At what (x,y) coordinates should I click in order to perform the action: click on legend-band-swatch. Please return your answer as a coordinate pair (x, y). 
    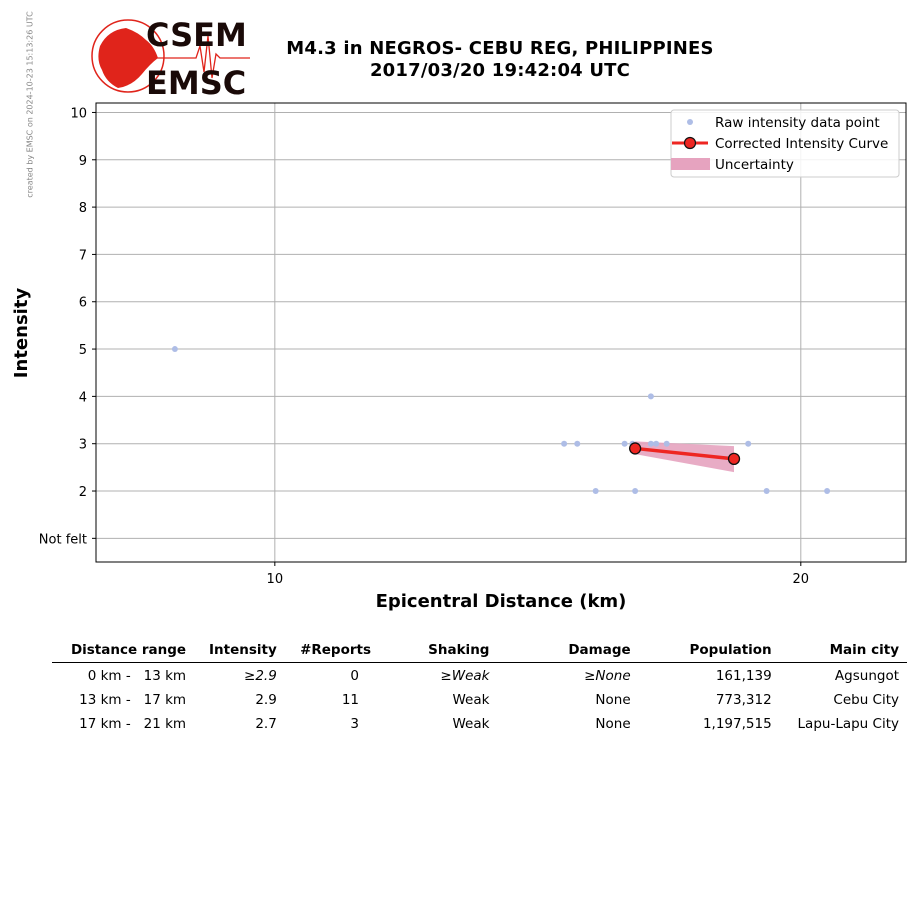
    Looking at the image, I should click on (690, 164).